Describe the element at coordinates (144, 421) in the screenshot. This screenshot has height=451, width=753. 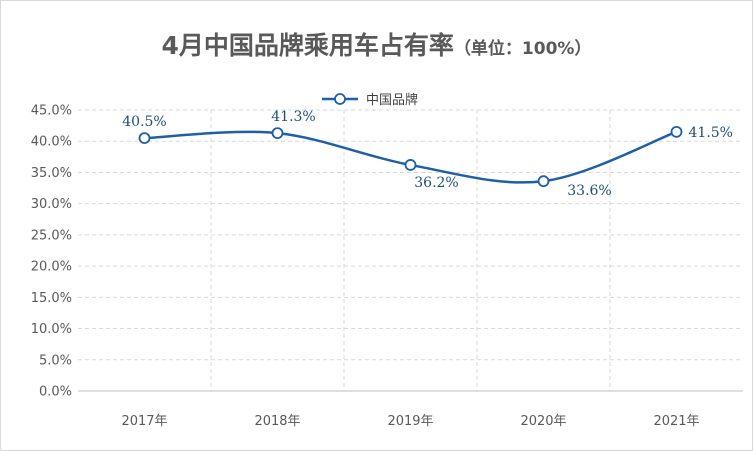
I see `x-tick-label: 2017年` at that location.